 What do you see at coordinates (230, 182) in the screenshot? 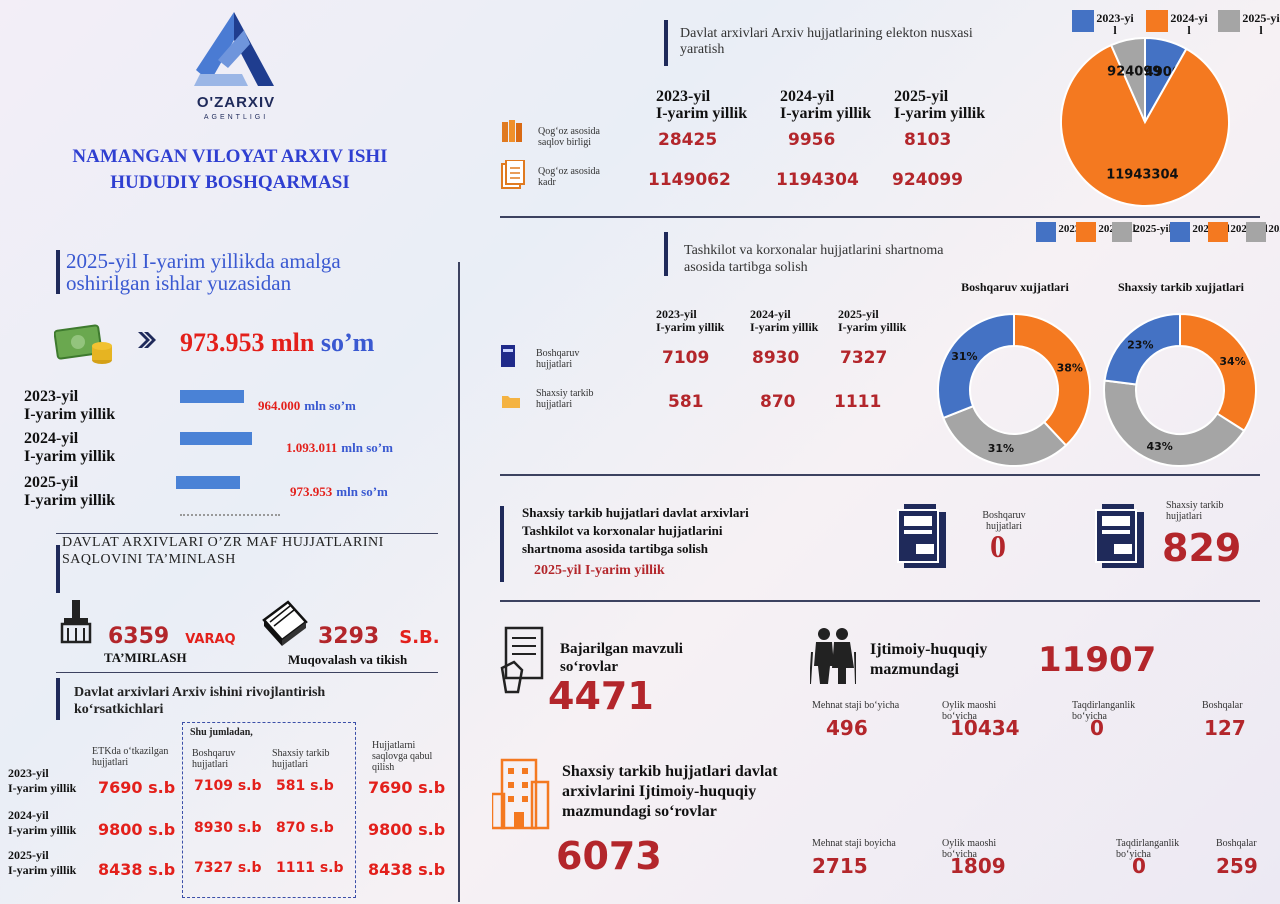
I see `org-title-line2: HUDUDIY BOSHQARMASI` at bounding box center [230, 182].